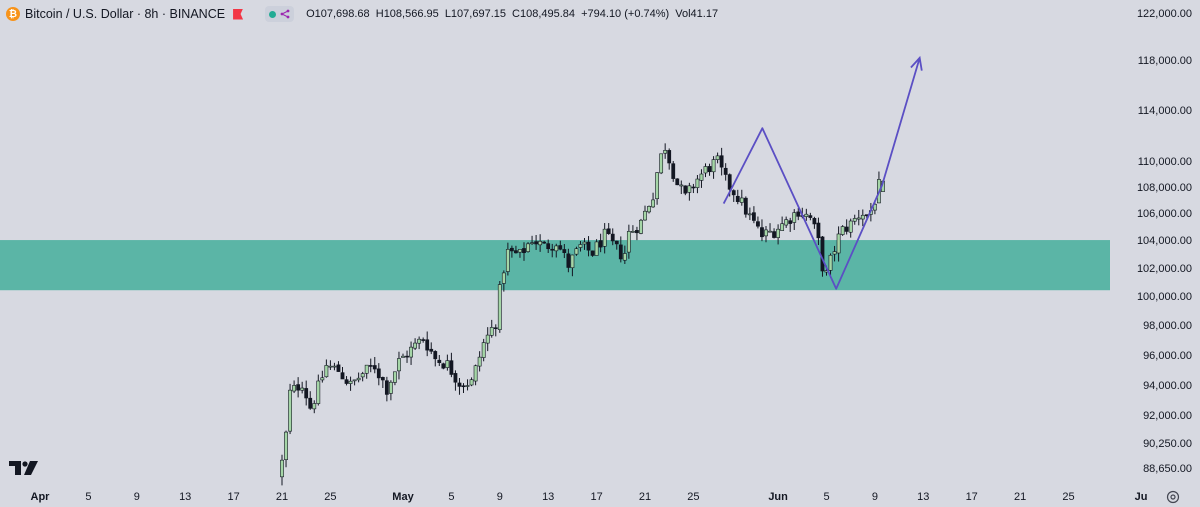 This screenshot has width=1200, height=507. Describe the element at coordinates (1173, 497) in the screenshot. I see `settings-icon` at that location.